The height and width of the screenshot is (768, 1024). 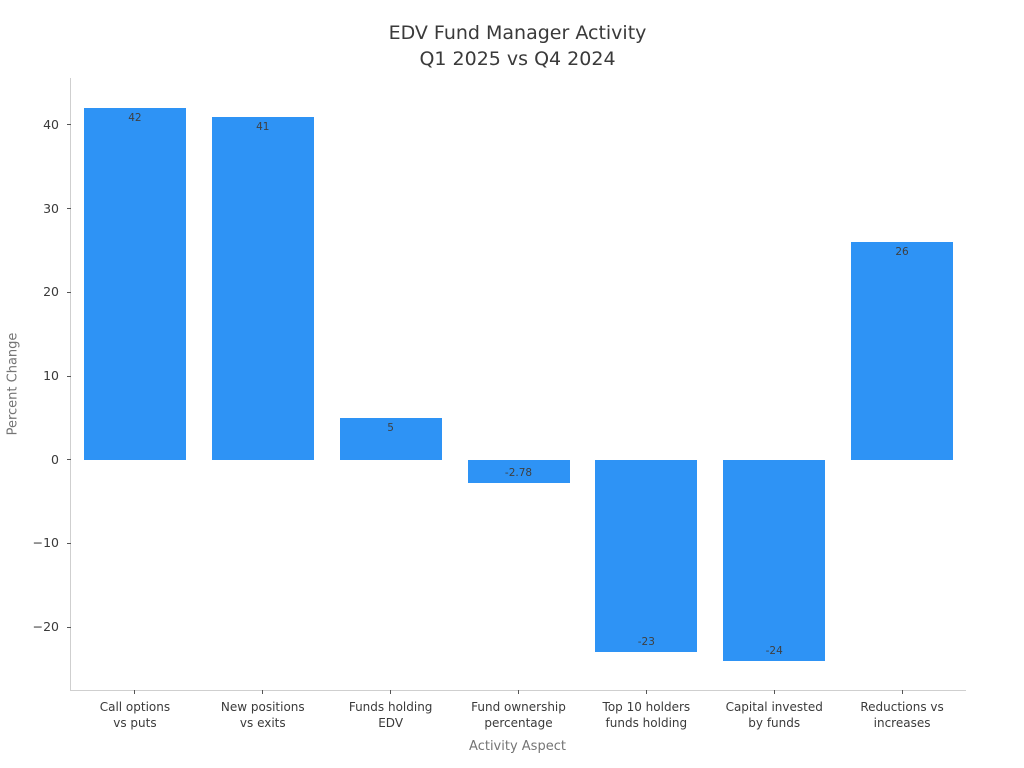 I want to click on x-tick-label: Capital invested by funds, so click(x=774, y=715).